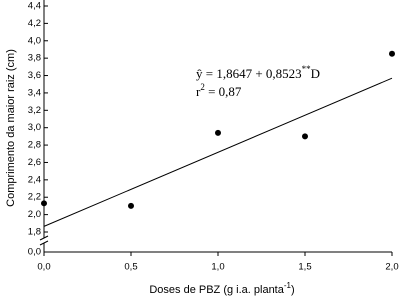 Image resolution: width=400 pixels, height=306 pixels. Describe the element at coordinates (304, 267) in the screenshot. I see `x-tick-label: 1,5` at that location.